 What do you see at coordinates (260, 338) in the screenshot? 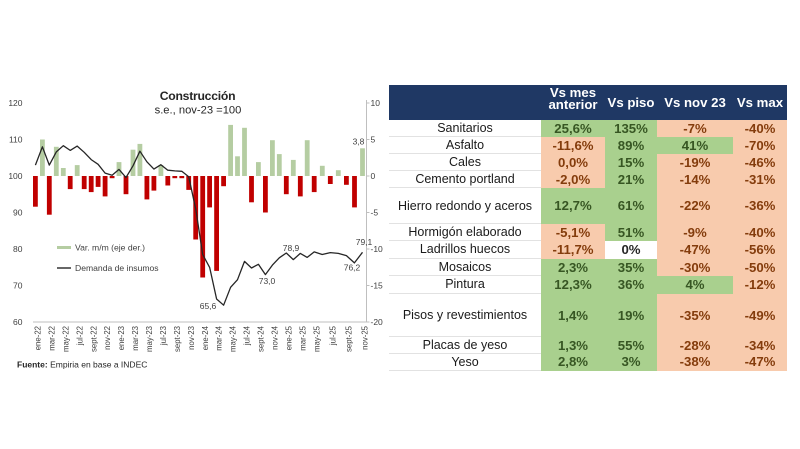
I see `svg-text: sept-24` at bounding box center [260, 338].